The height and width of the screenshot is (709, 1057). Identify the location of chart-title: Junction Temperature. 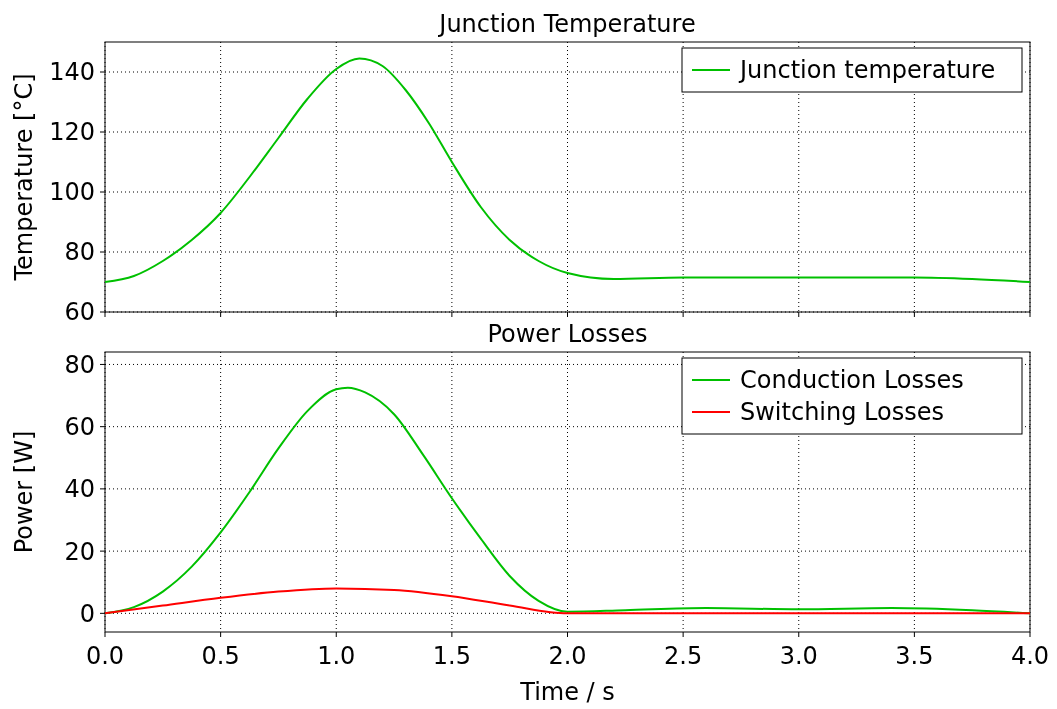
(566, 24).